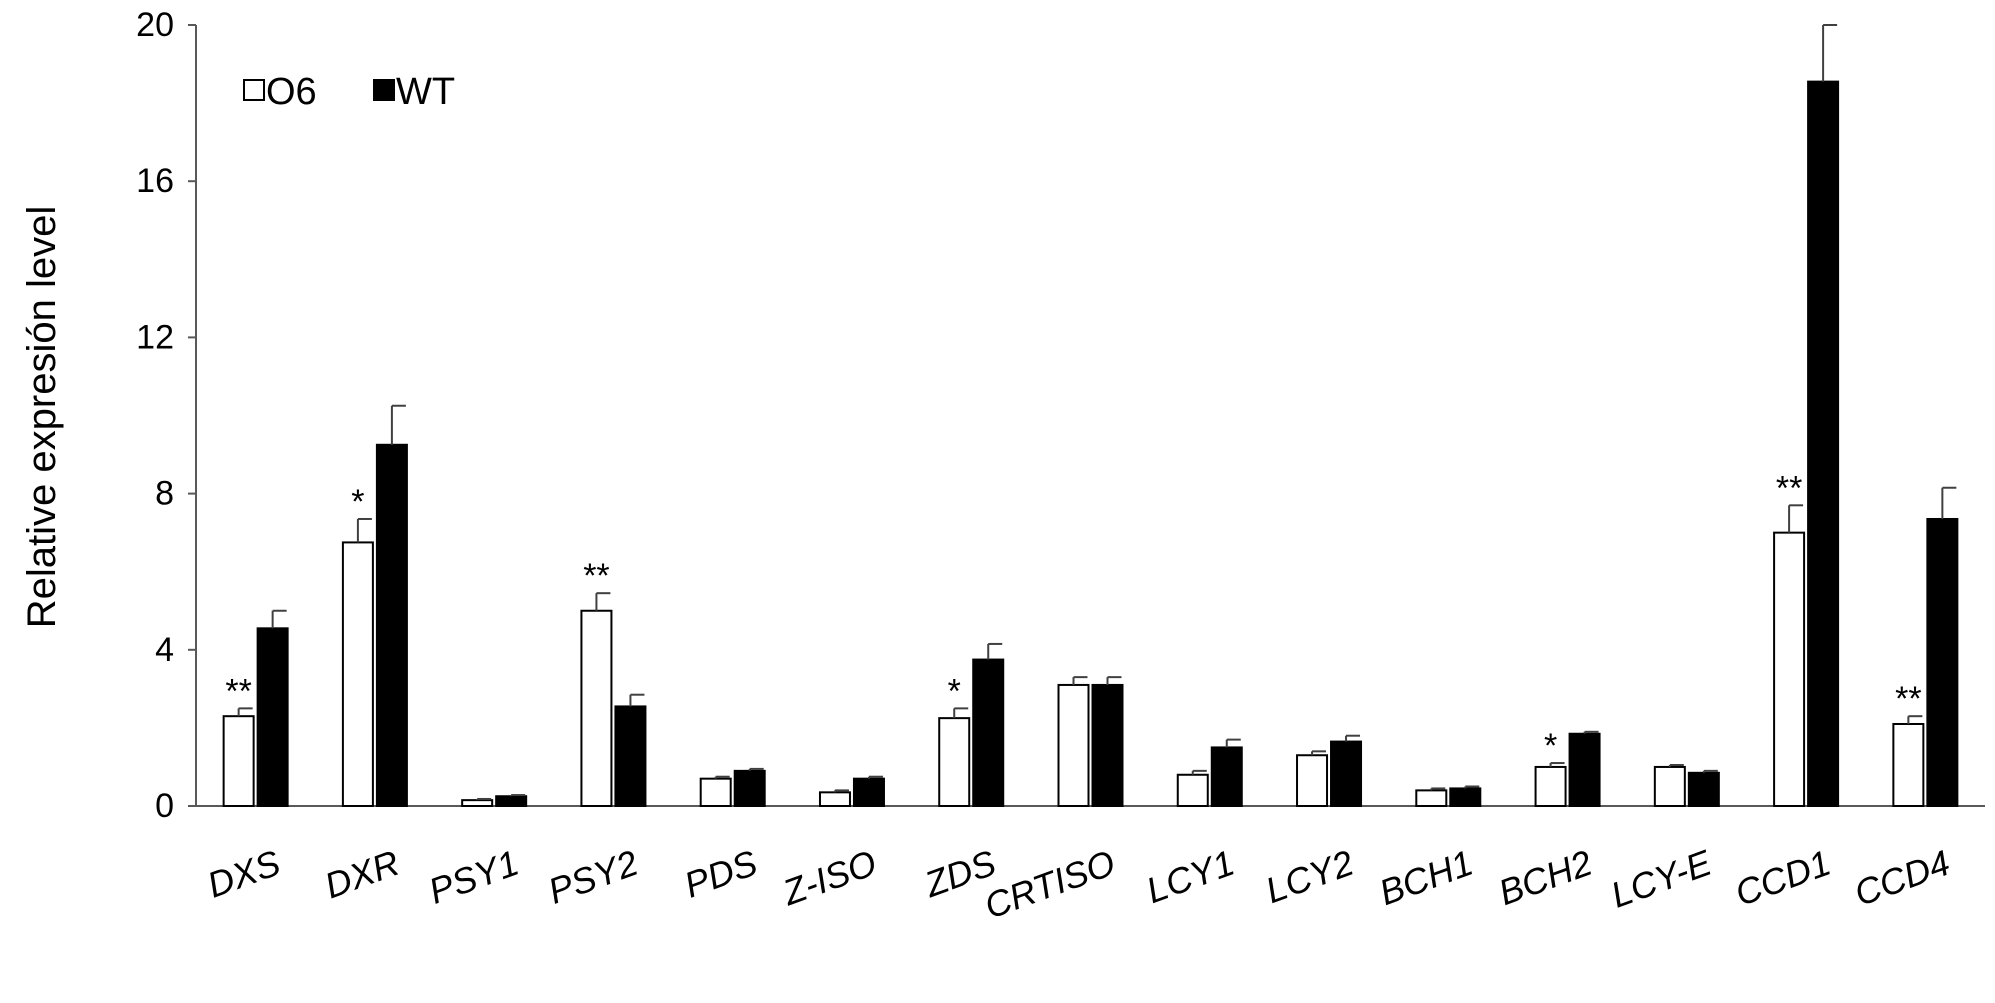 The image size is (1995, 1003). What do you see at coordinates (254, 90) in the screenshot?
I see `legend-swatch-o6` at bounding box center [254, 90].